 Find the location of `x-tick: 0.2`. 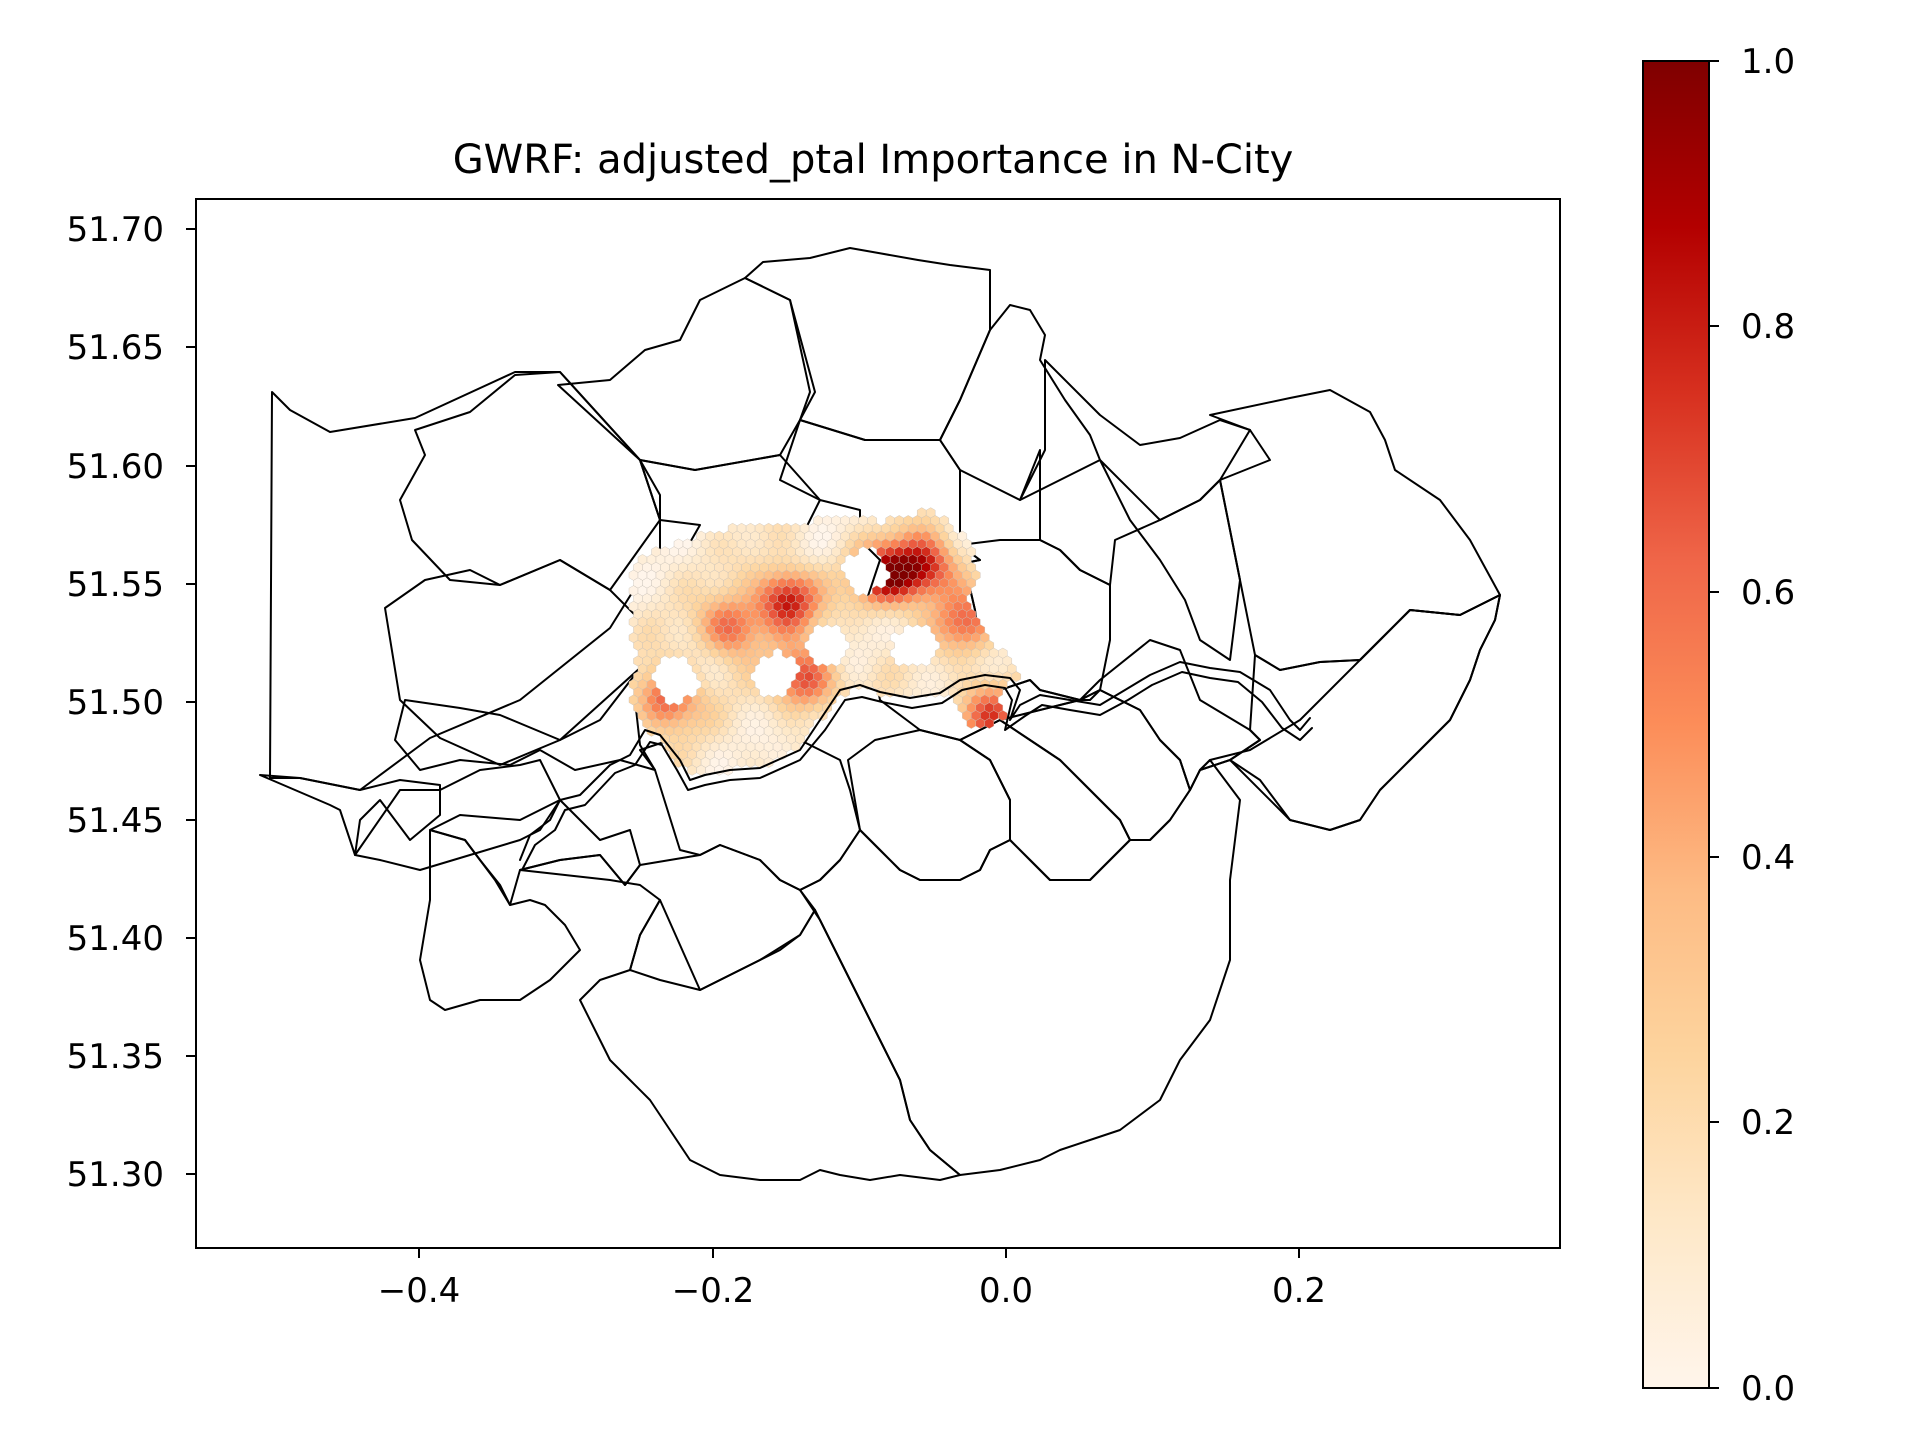

x-tick: 0.2 is located at coordinates (1299, 1279).